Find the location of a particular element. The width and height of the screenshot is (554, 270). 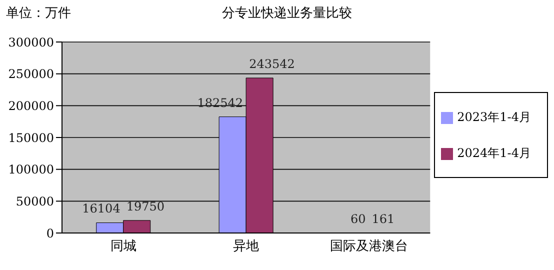

data-label: 19750 is located at coordinates (145, 206).